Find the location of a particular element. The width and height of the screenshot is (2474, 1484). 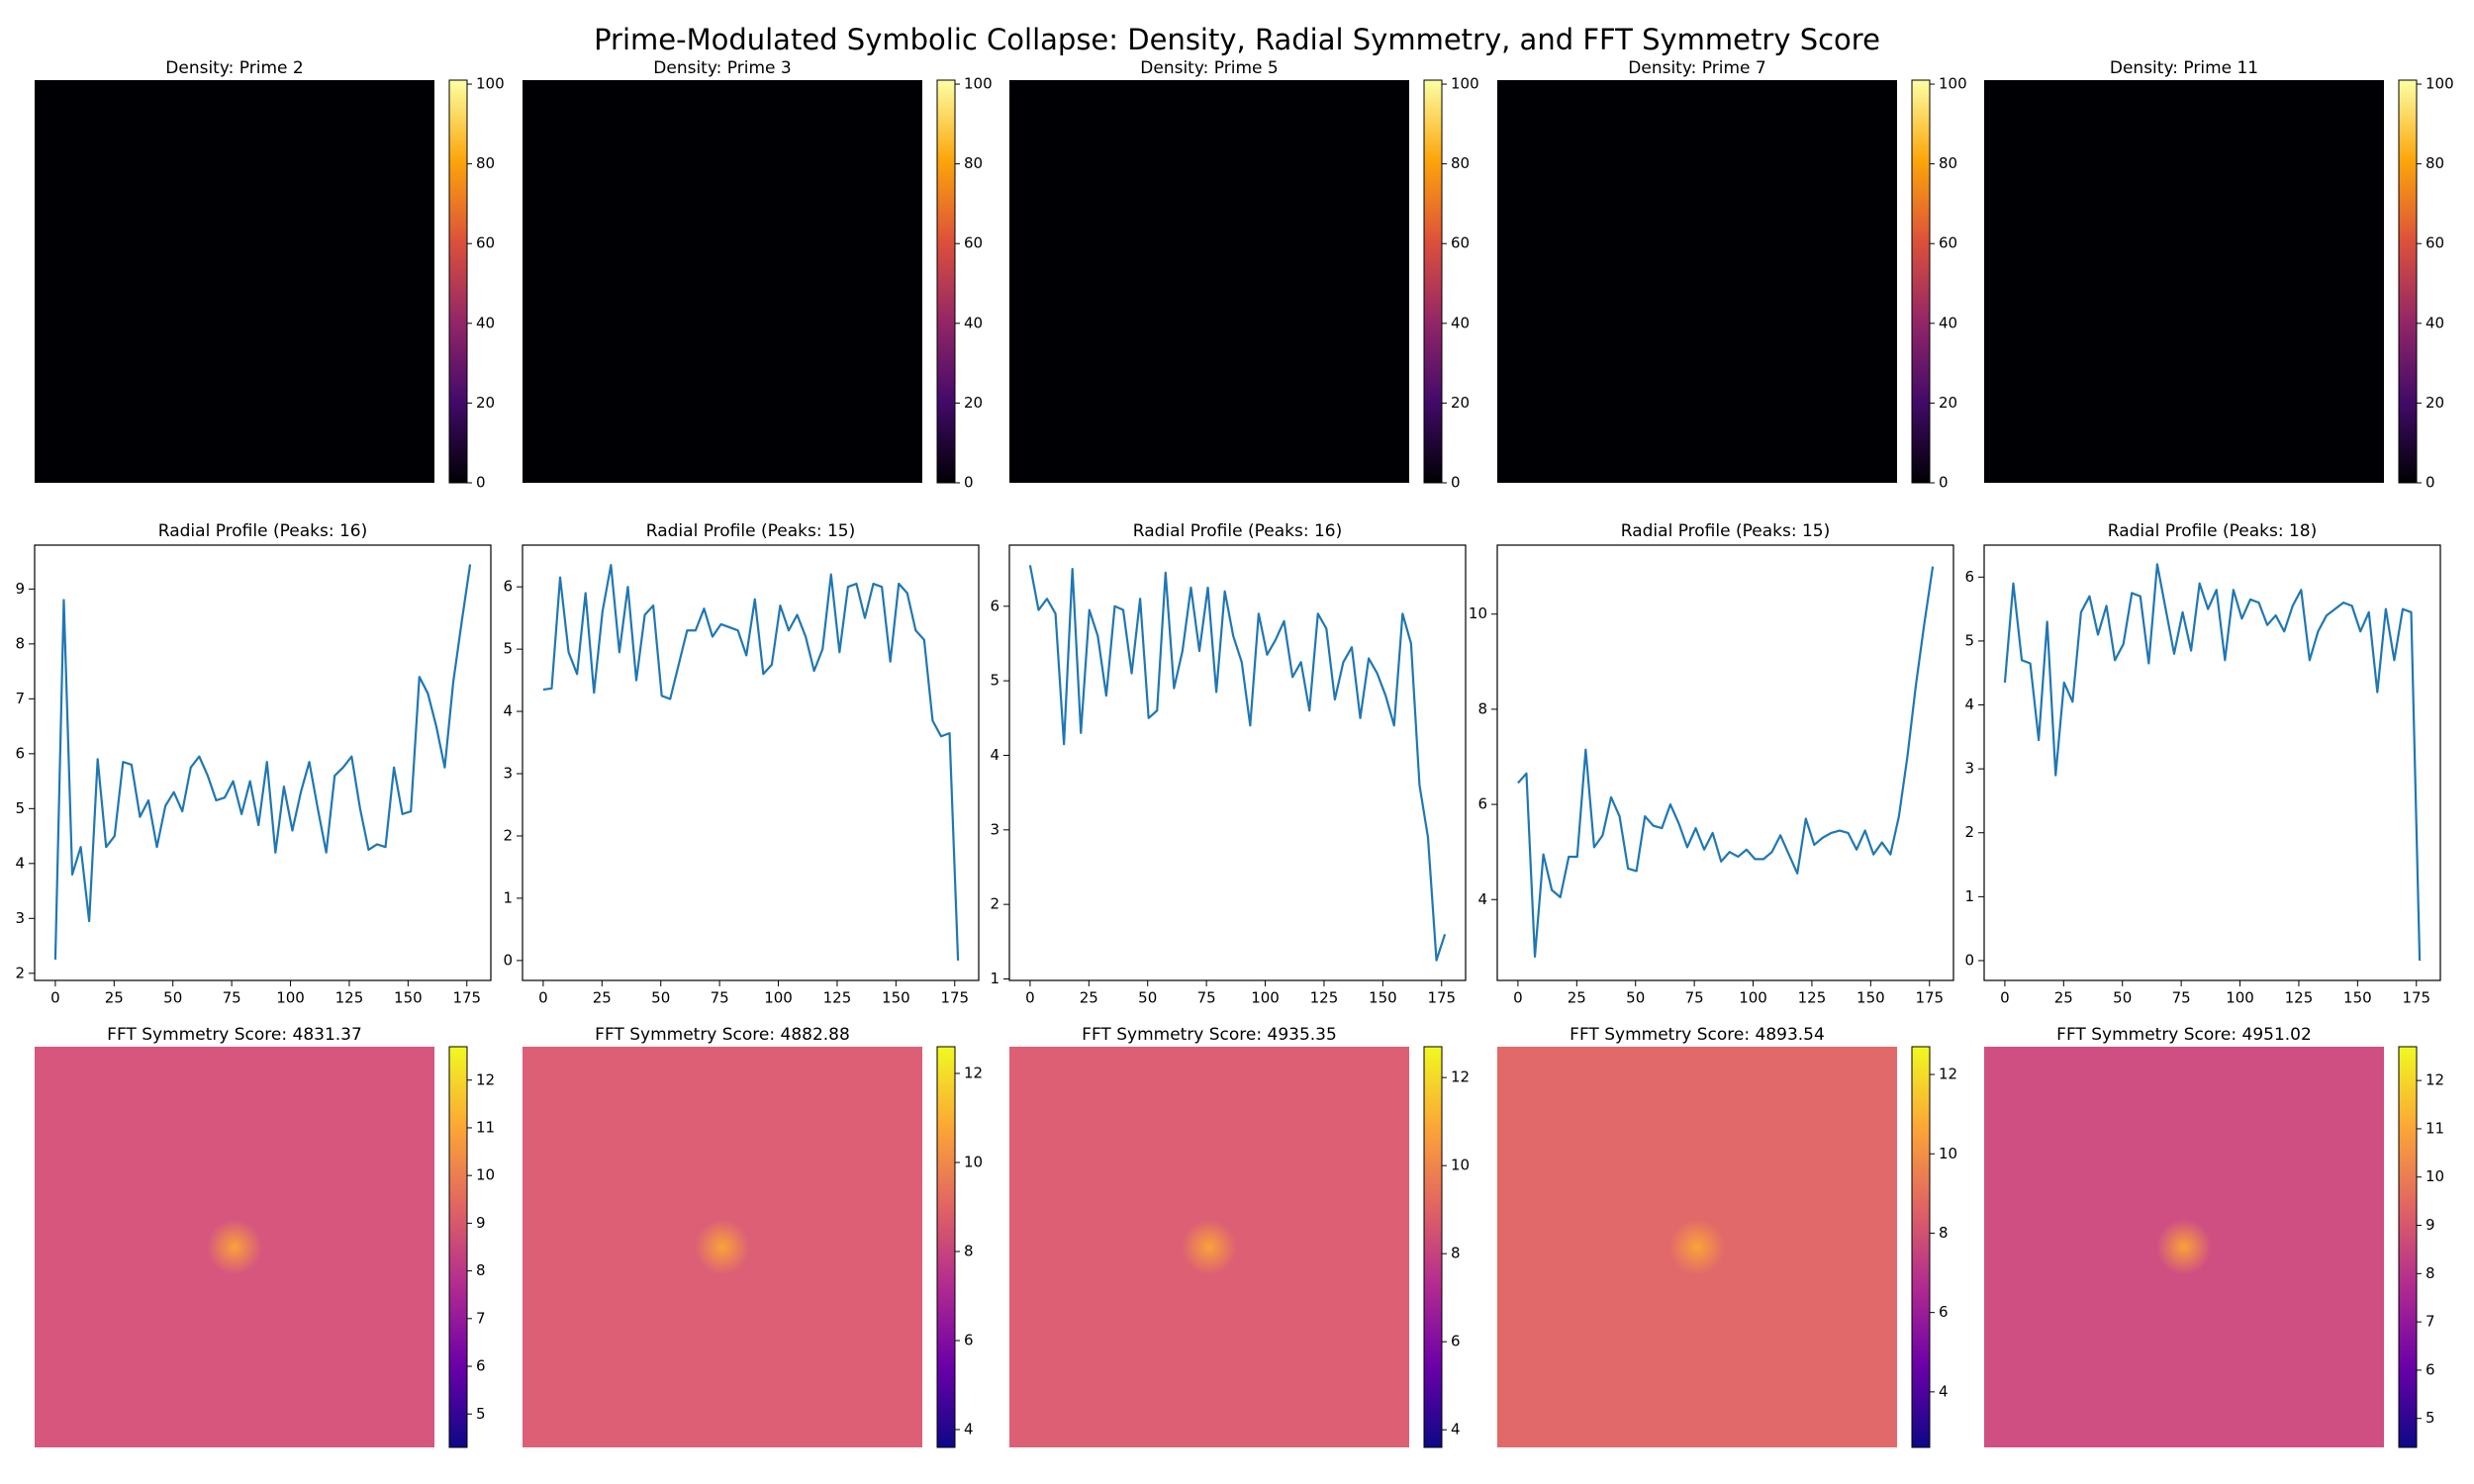

subplot-title: Radial Profile (Peaks: 15) is located at coordinates (750, 531).